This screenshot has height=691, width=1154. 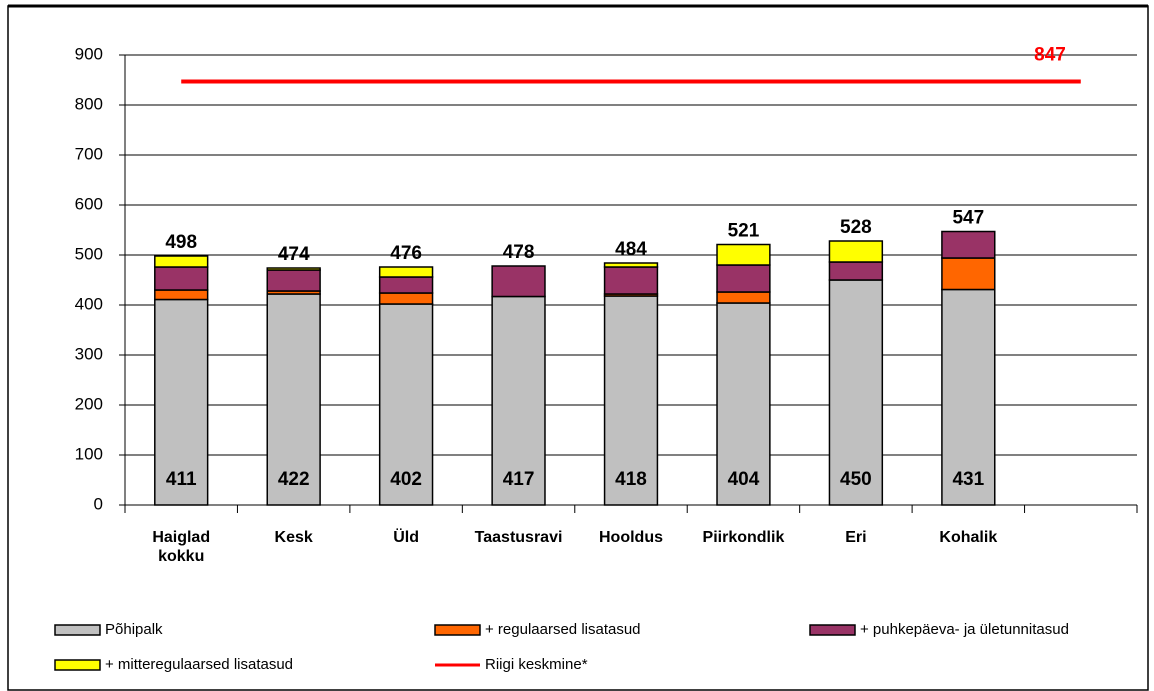 What do you see at coordinates (519, 479) in the screenshot?
I see `bar-value-label: 417` at bounding box center [519, 479].